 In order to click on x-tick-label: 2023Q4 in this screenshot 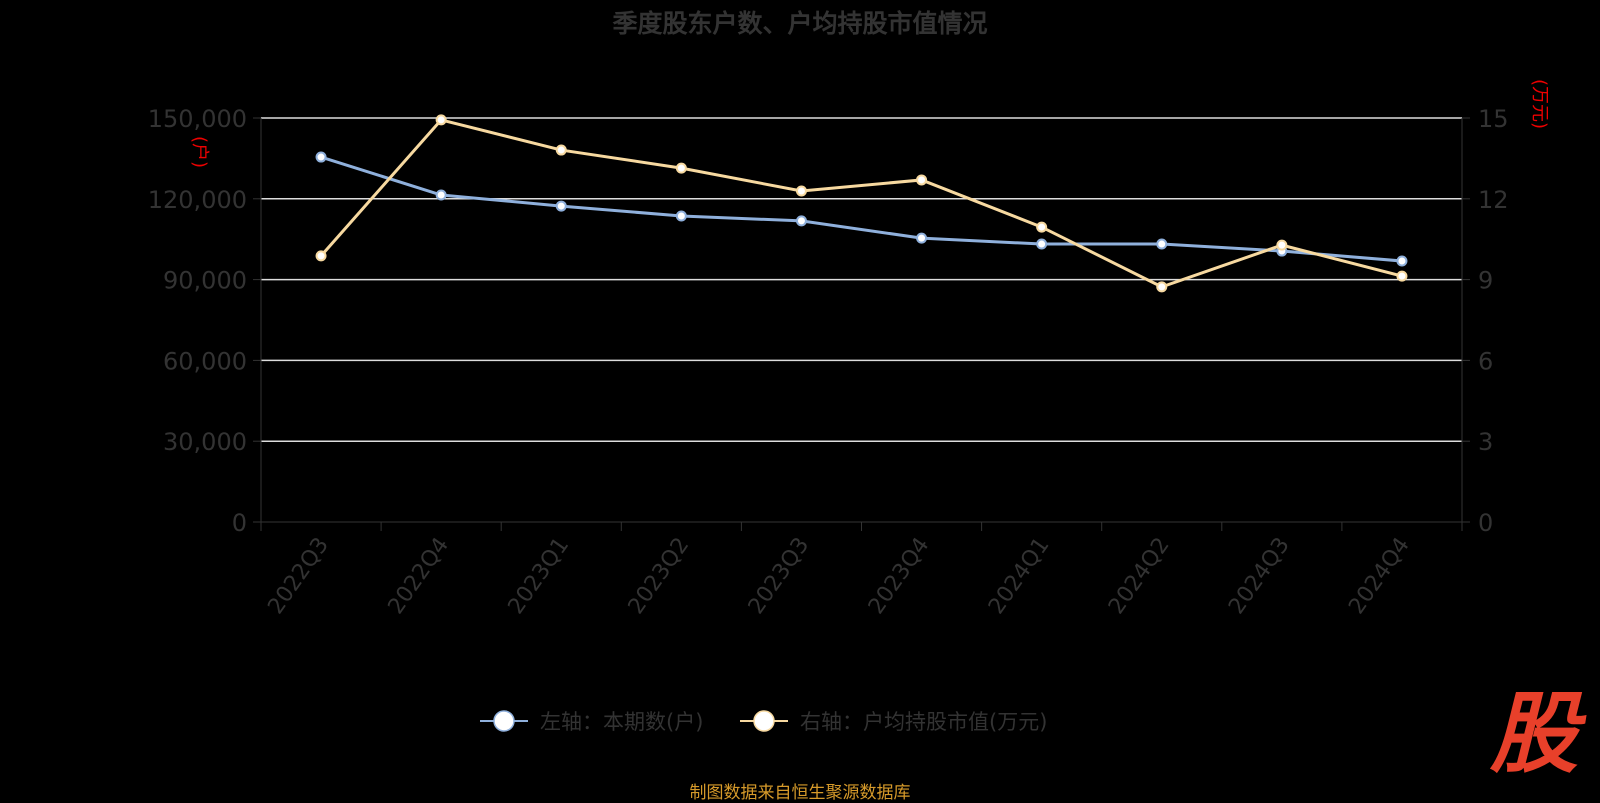, I will do `click(899, 576)`.